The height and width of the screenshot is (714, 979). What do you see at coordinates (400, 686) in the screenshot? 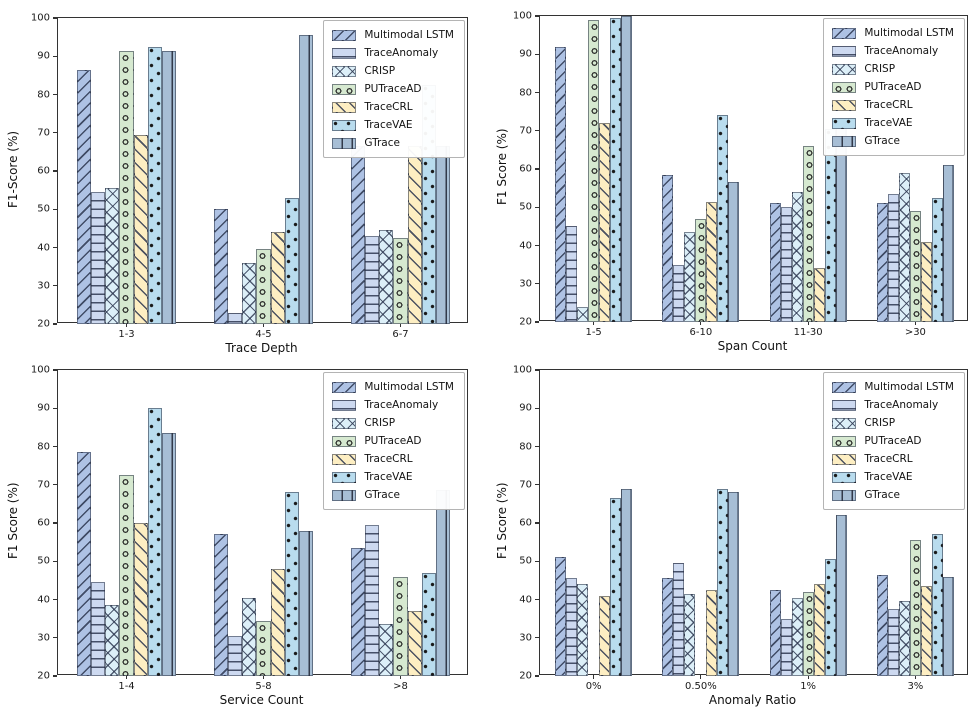
I see `x-tick-label: >8` at bounding box center [400, 686].